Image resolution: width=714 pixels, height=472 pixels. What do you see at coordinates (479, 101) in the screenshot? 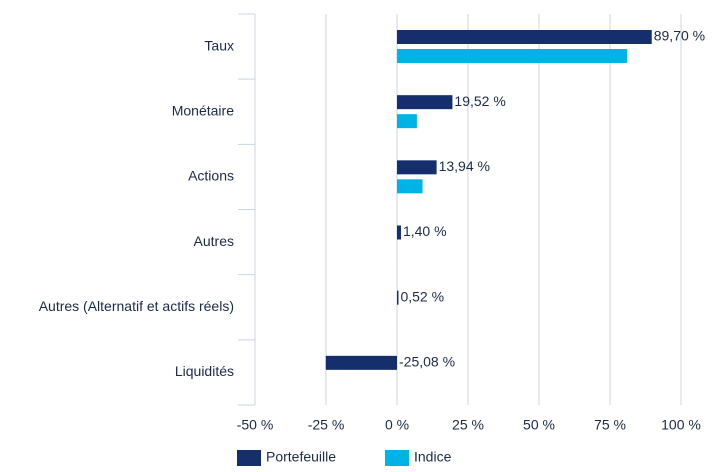
I see `value-label: 19,52 %` at bounding box center [479, 101].